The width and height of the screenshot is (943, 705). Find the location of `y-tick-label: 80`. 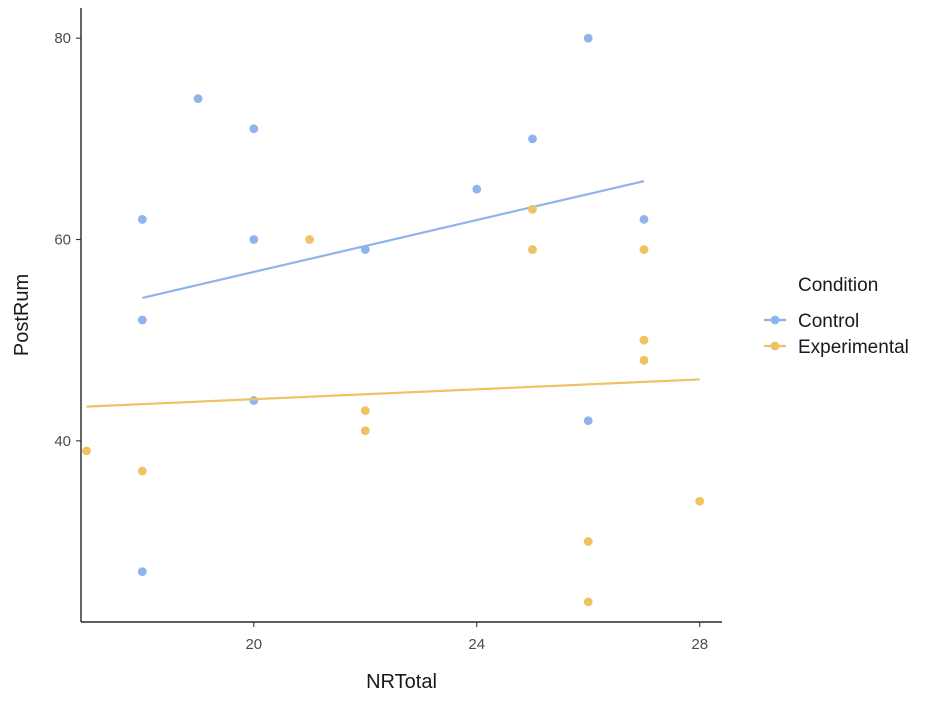

y-tick-label: 80 is located at coordinates (62, 38).